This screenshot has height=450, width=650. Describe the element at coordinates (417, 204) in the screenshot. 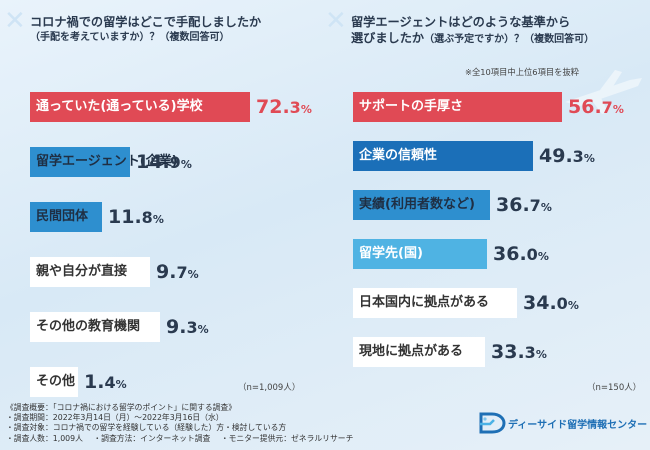

I see `bar-category-label: 実績(利用者数など)` at that location.